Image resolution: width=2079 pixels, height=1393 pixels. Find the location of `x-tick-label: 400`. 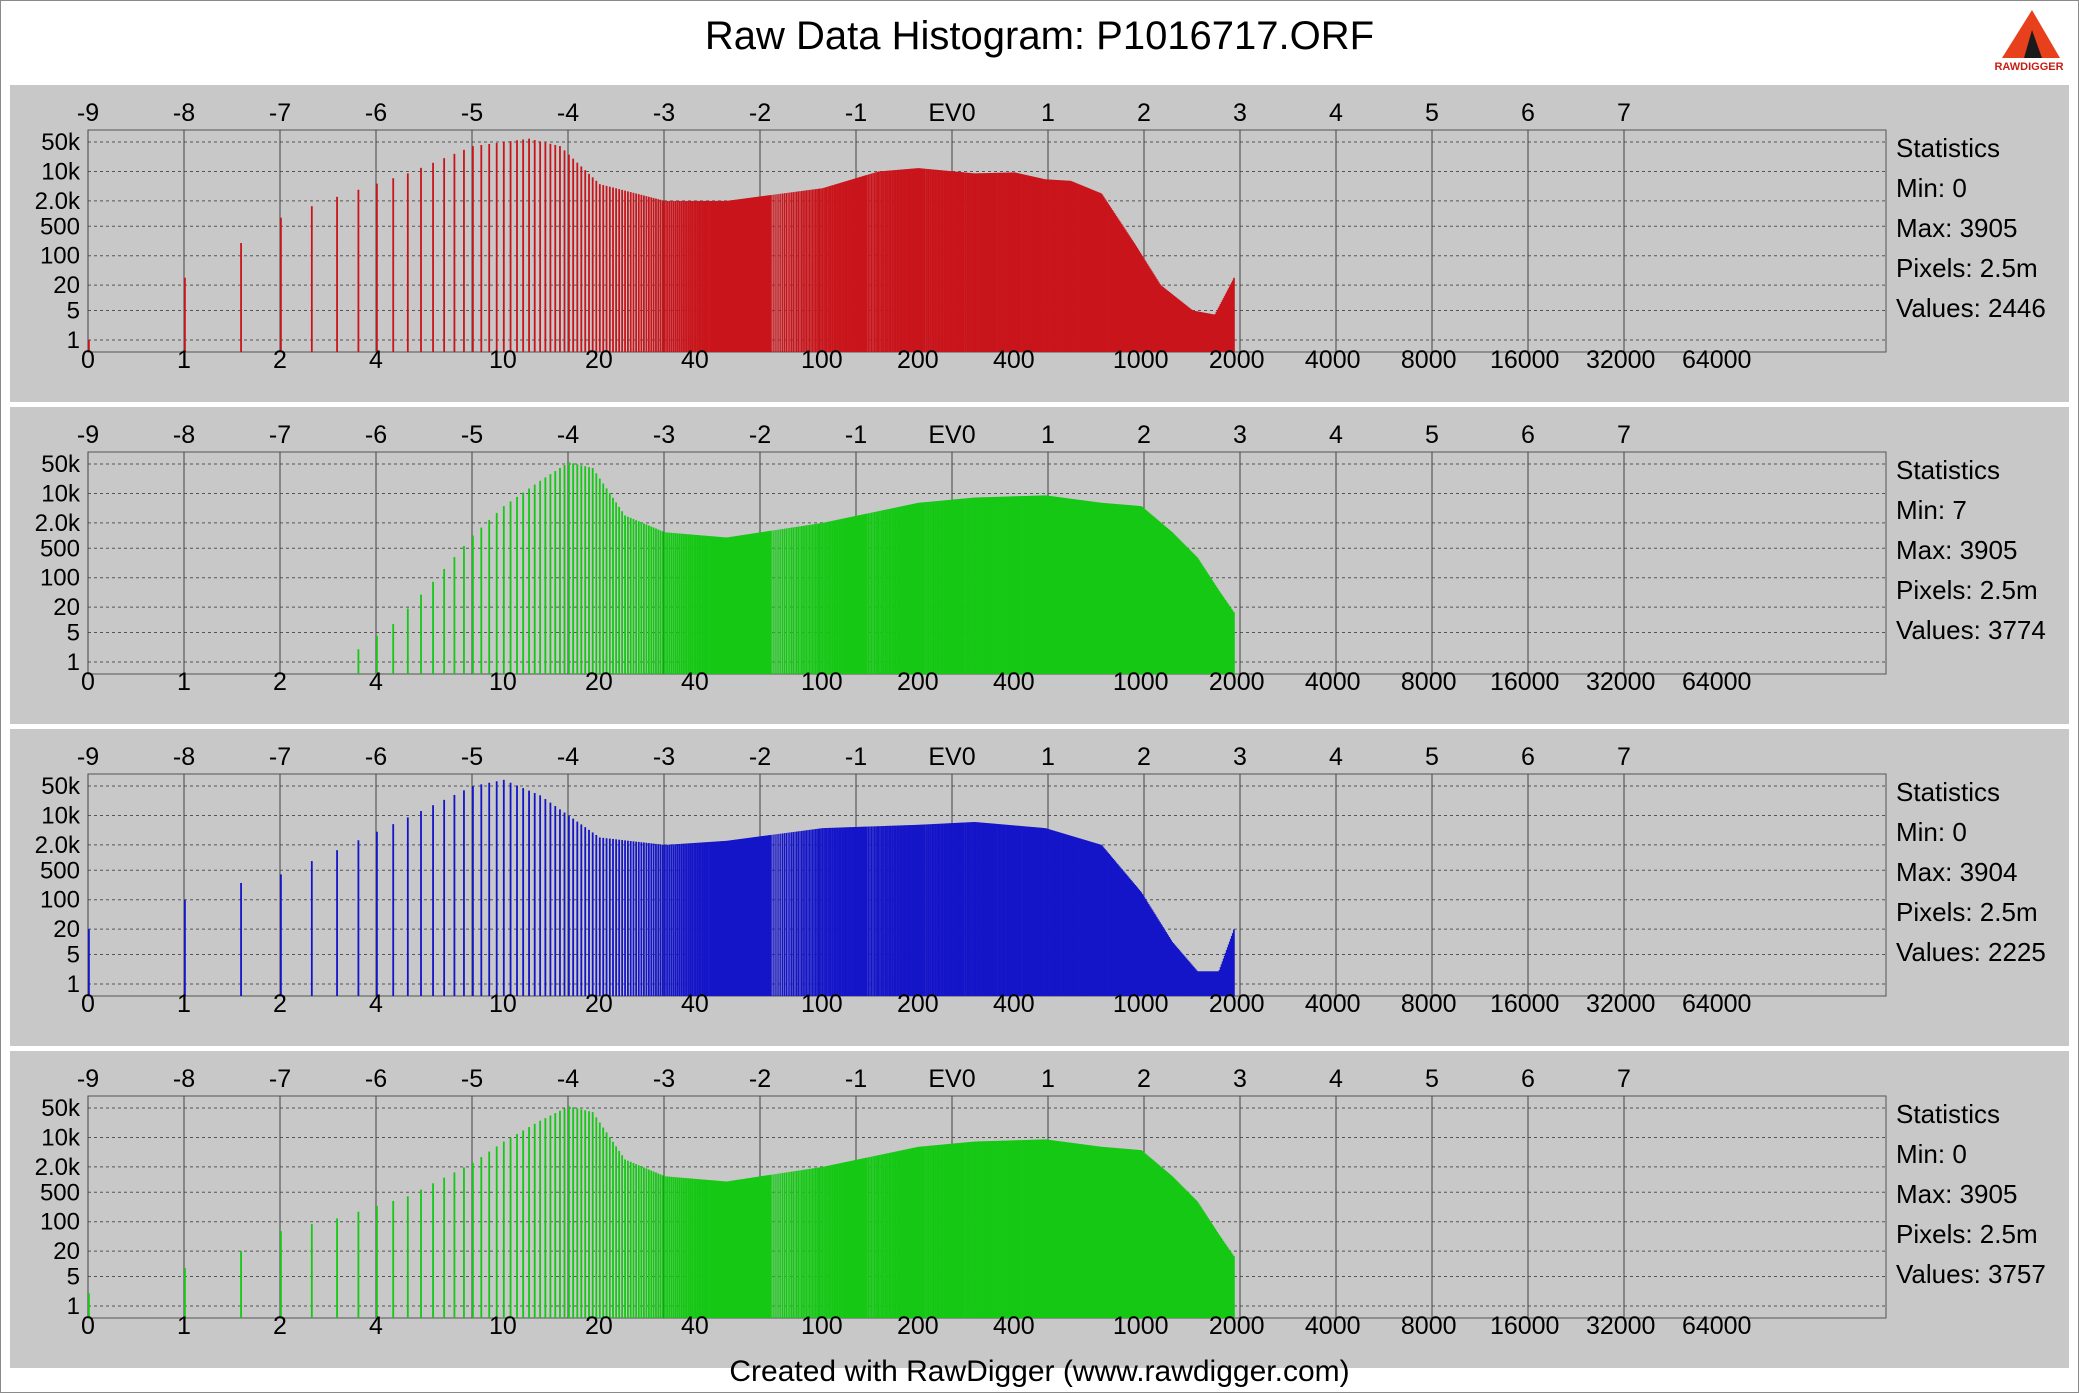

x-tick-label: 400 is located at coordinates (1014, 1004).